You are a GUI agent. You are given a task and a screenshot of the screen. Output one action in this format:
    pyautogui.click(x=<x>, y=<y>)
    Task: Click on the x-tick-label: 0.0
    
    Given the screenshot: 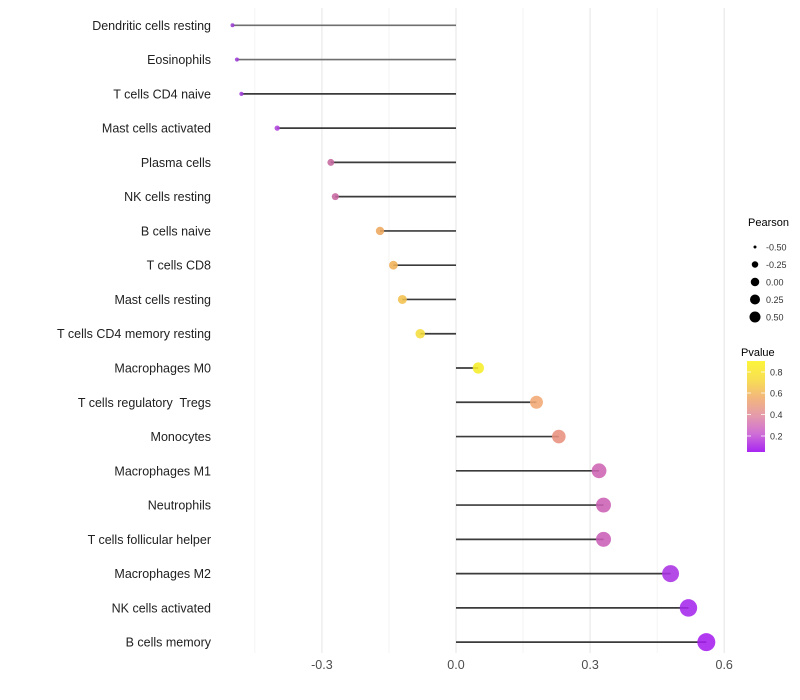 What is the action you would take?
    pyautogui.click(x=455, y=665)
    